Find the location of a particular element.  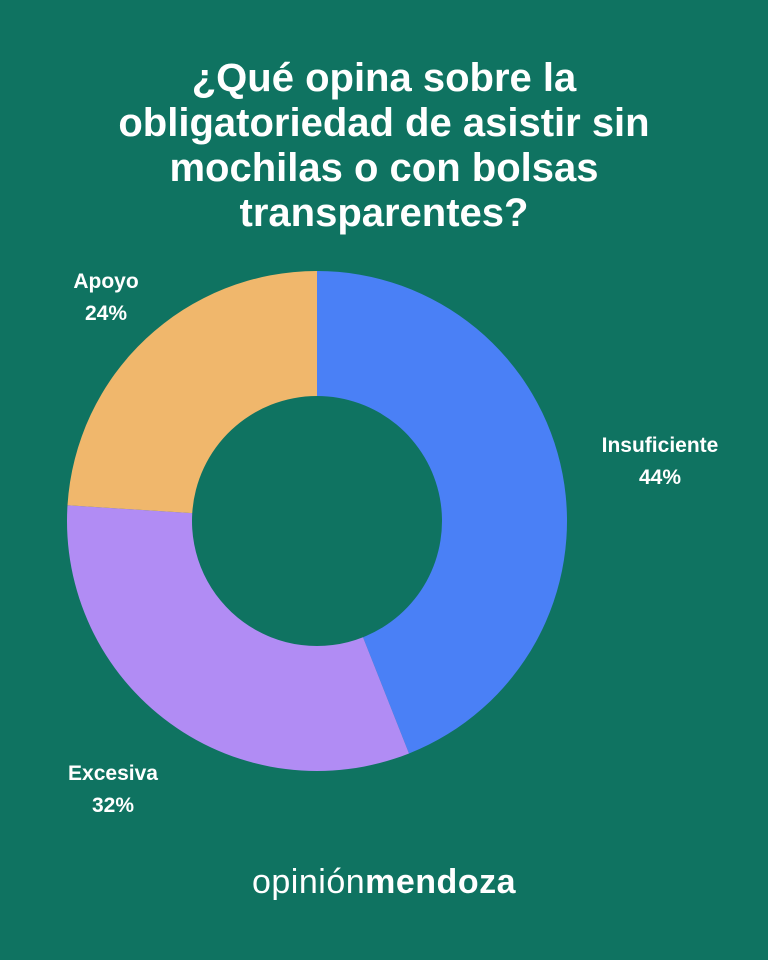

slice-value-excesiva: 32% is located at coordinates (113, 805).